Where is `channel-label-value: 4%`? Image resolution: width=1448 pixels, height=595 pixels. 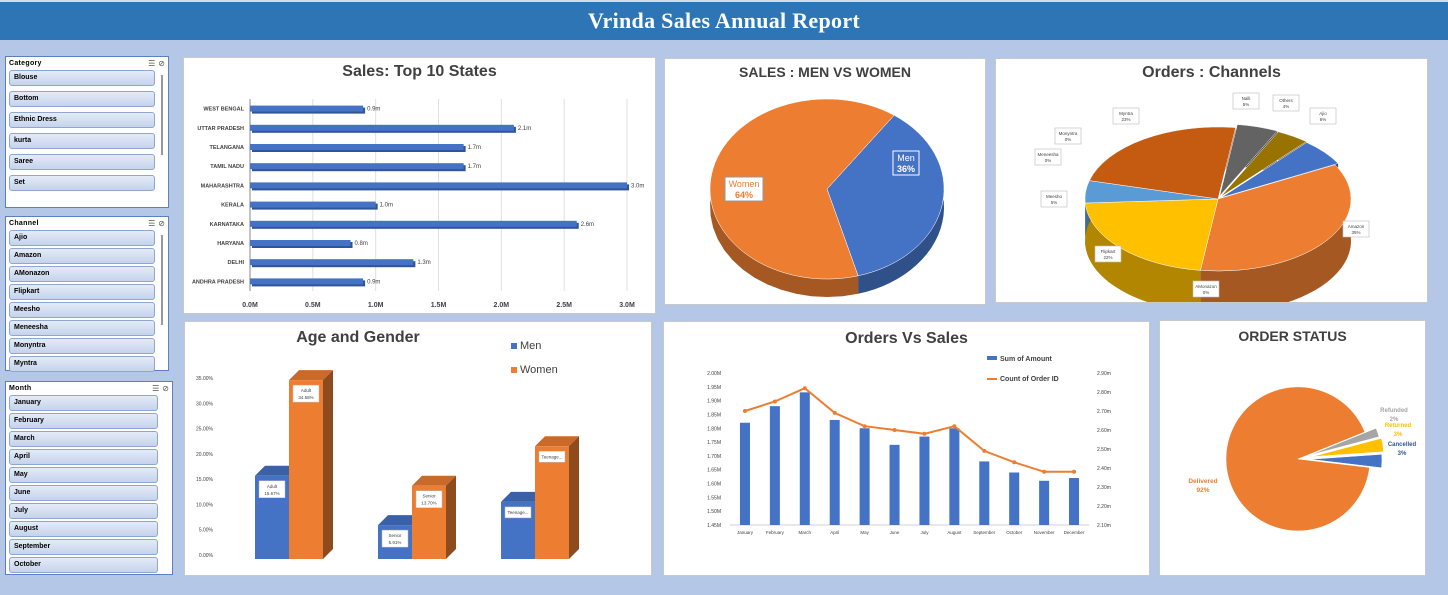
channel-label-value: 4% is located at coordinates (1286, 106).